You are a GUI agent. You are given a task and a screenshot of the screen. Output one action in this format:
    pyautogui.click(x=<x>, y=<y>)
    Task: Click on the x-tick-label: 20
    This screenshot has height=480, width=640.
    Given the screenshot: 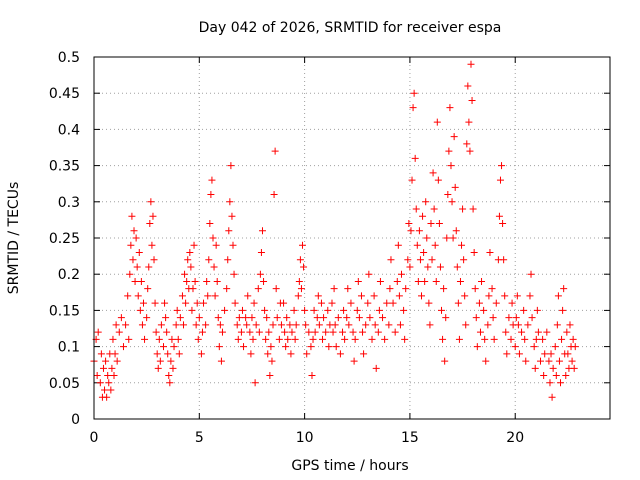 What is the action you would take?
    pyautogui.click(x=515, y=438)
    